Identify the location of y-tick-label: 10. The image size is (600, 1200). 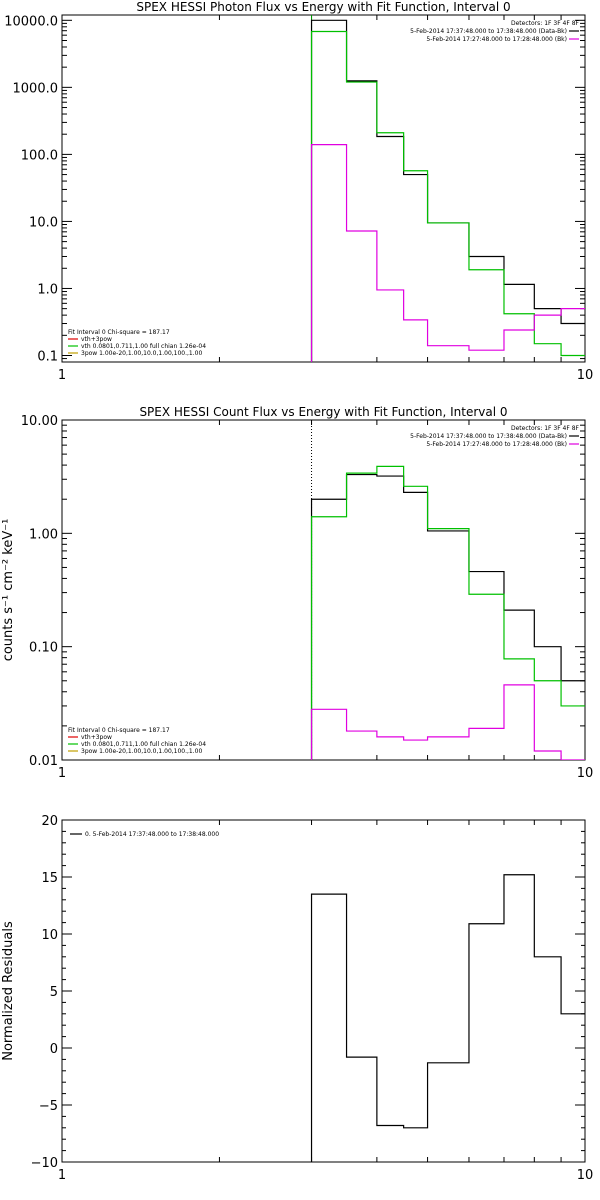
(49, 935).